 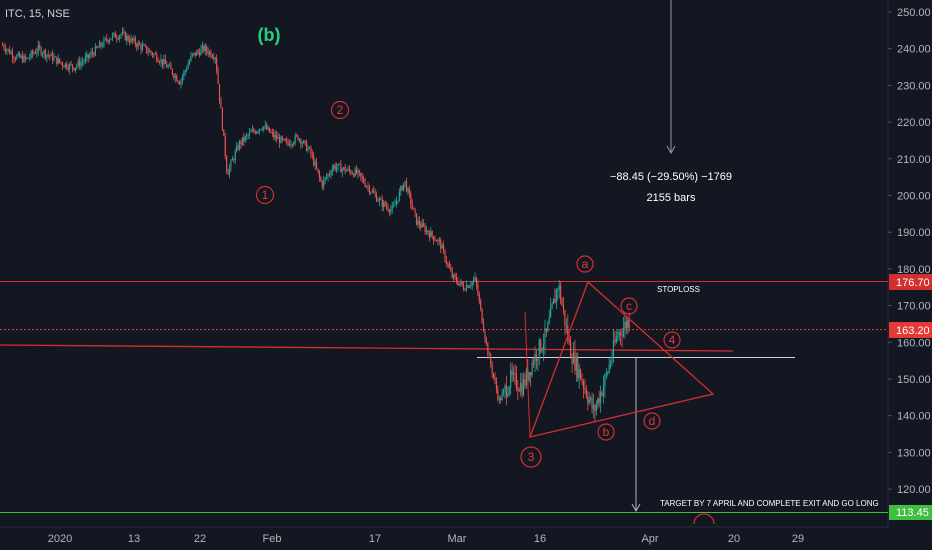 What do you see at coordinates (457, 539) in the screenshot?
I see `time-tick-label: Mar` at bounding box center [457, 539].